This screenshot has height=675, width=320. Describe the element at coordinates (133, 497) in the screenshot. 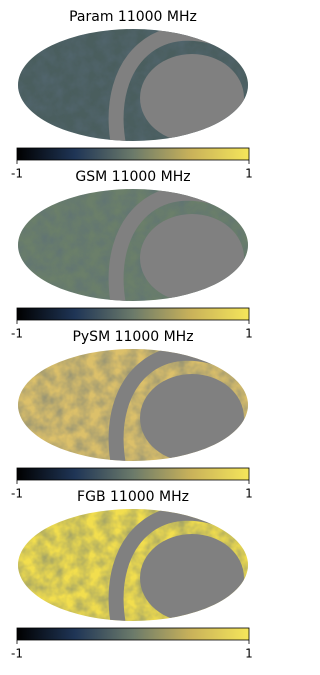

I see `panel-title: FGB 11000 MHz` at that location.